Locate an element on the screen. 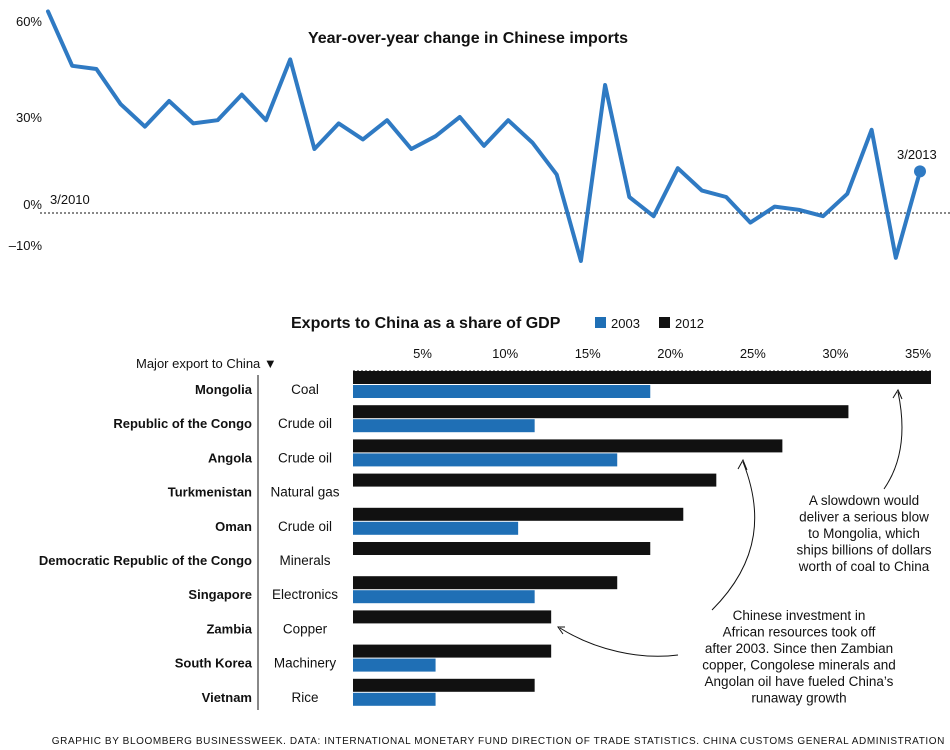 Image resolution: width=950 pixels, height=750 pixels. start-date-label: 3/2010 is located at coordinates (70, 199).